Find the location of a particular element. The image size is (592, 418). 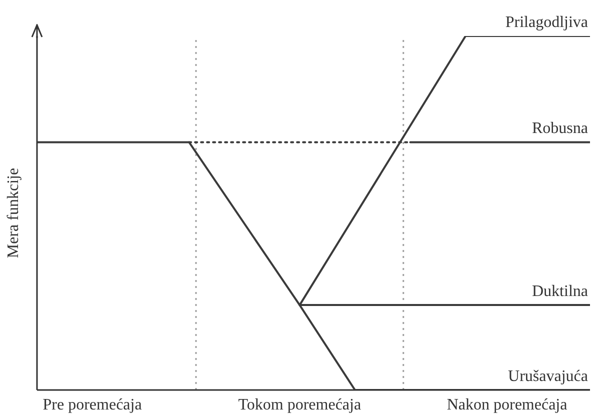

series-label: Urušavajuća is located at coordinates (548, 376).